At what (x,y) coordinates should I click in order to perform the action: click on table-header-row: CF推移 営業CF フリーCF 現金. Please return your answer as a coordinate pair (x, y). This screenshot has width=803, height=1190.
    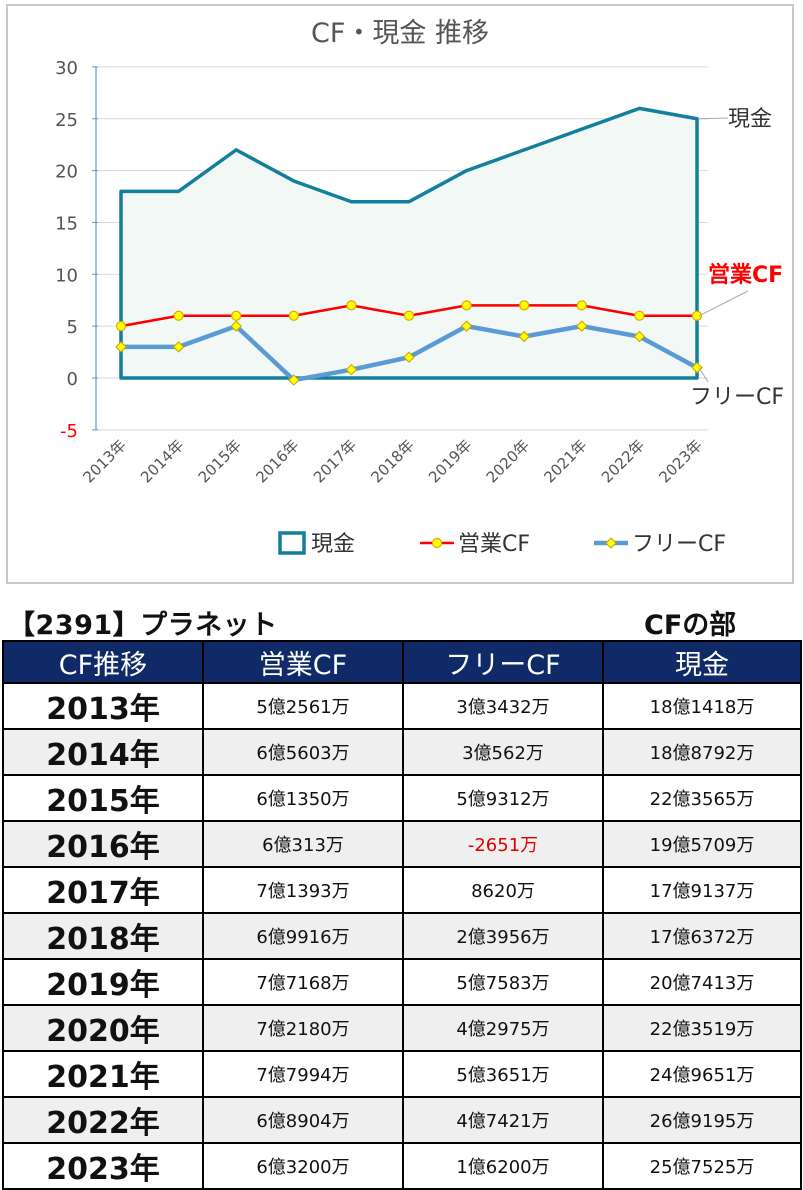
    Looking at the image, I should click on (402, 662).